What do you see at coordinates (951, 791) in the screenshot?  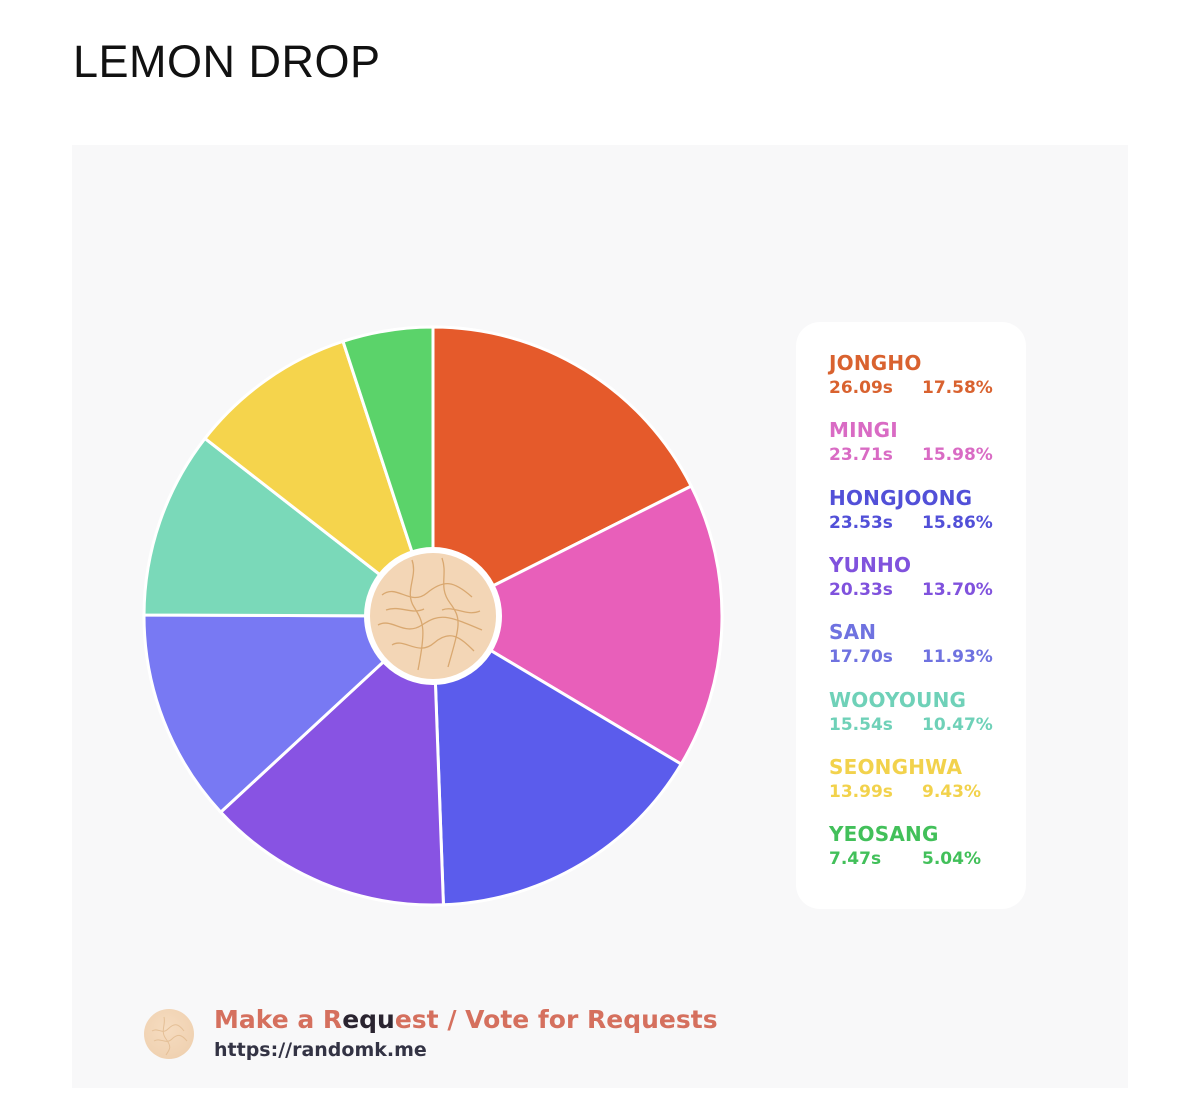 I see `legend-percent: 9.43%` at bounding box center [951, 791].